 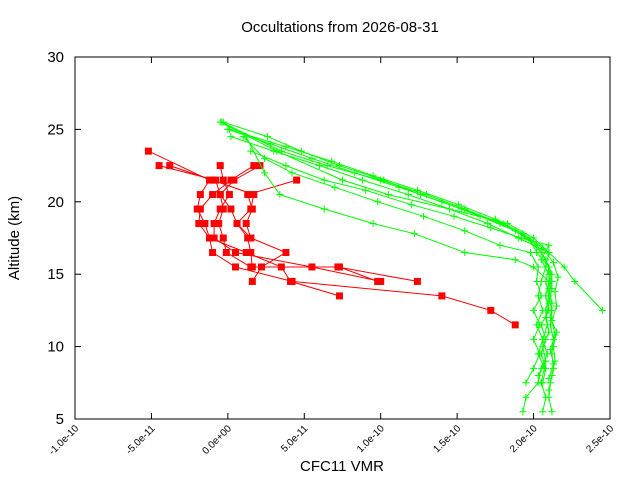 I want to click on x-tick-label: 1.5e-10, so click(x=447, y=439).